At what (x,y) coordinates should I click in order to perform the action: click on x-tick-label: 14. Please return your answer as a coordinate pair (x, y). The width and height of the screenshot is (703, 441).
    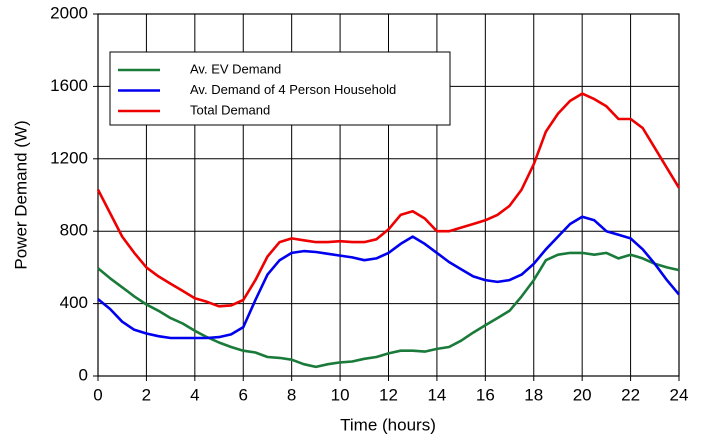
    Looking at the image, I should click on (436, 394).